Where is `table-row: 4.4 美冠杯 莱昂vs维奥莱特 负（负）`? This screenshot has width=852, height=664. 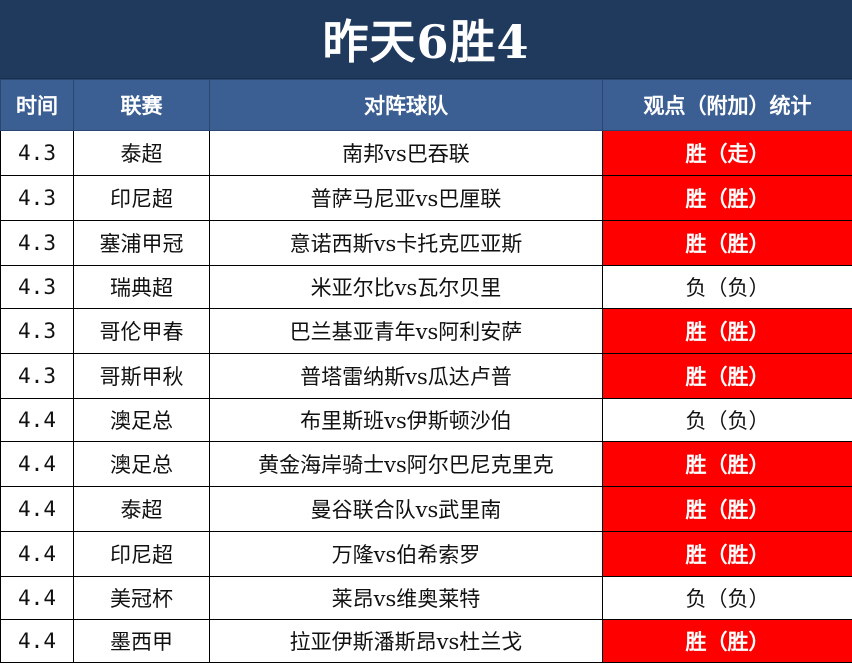
table-row: 4.4 美冠杯 莱昂vs维奥莱特 负（负） is located at coordinates (426, 598).